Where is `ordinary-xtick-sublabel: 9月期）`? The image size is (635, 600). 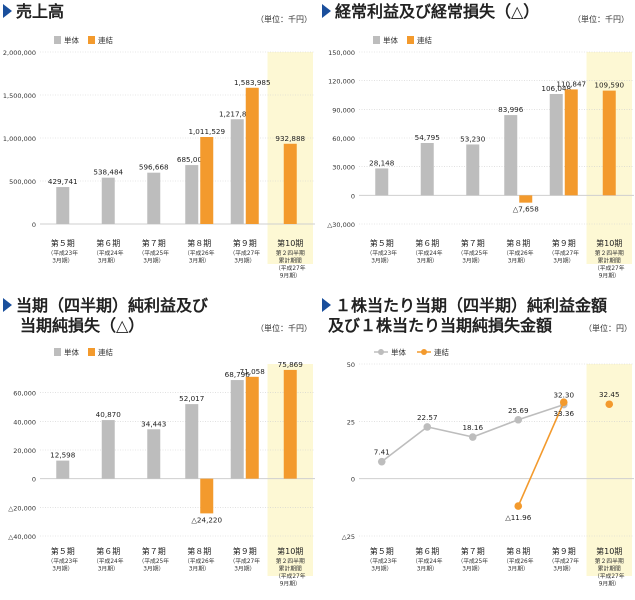
ordinary-xtick-sublabel: 9月期） is located at coordinates (609, 276).